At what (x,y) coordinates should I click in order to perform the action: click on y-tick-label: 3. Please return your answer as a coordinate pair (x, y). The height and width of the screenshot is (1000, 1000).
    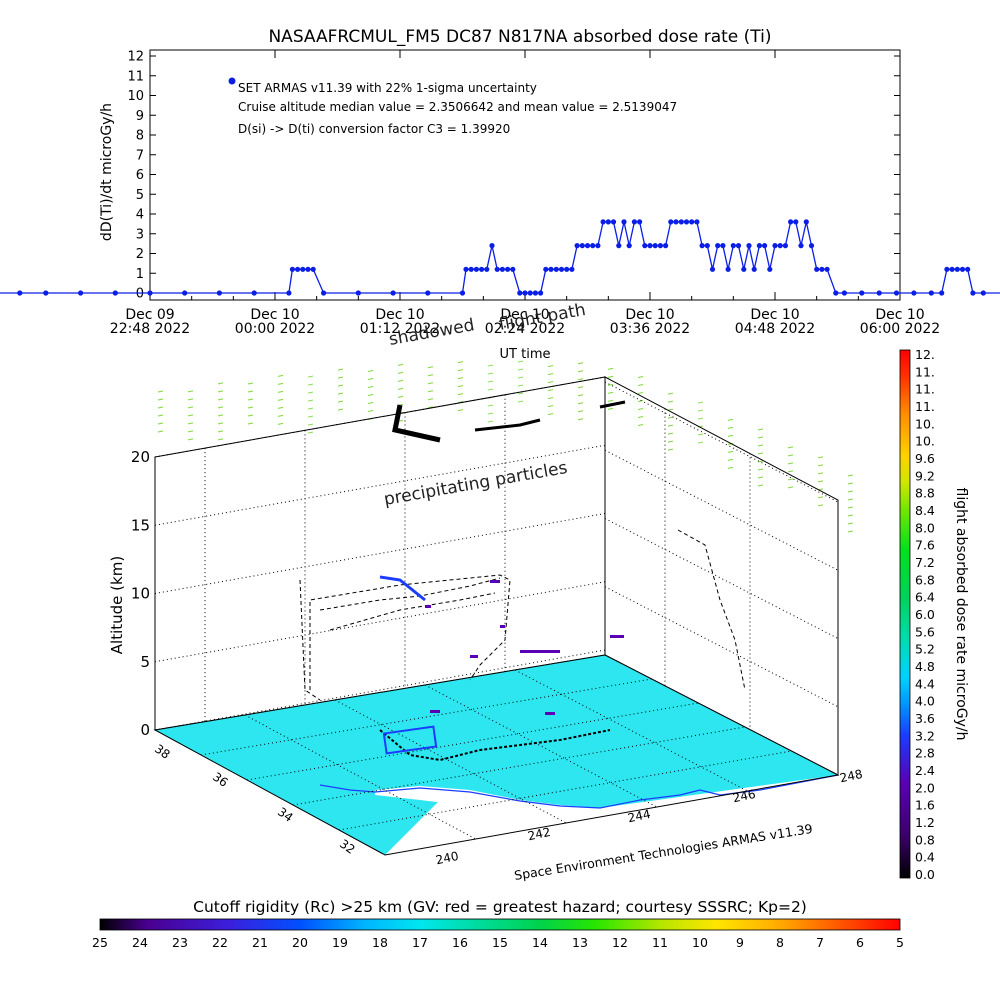
    Looking at the image, I should click on (140, 234).